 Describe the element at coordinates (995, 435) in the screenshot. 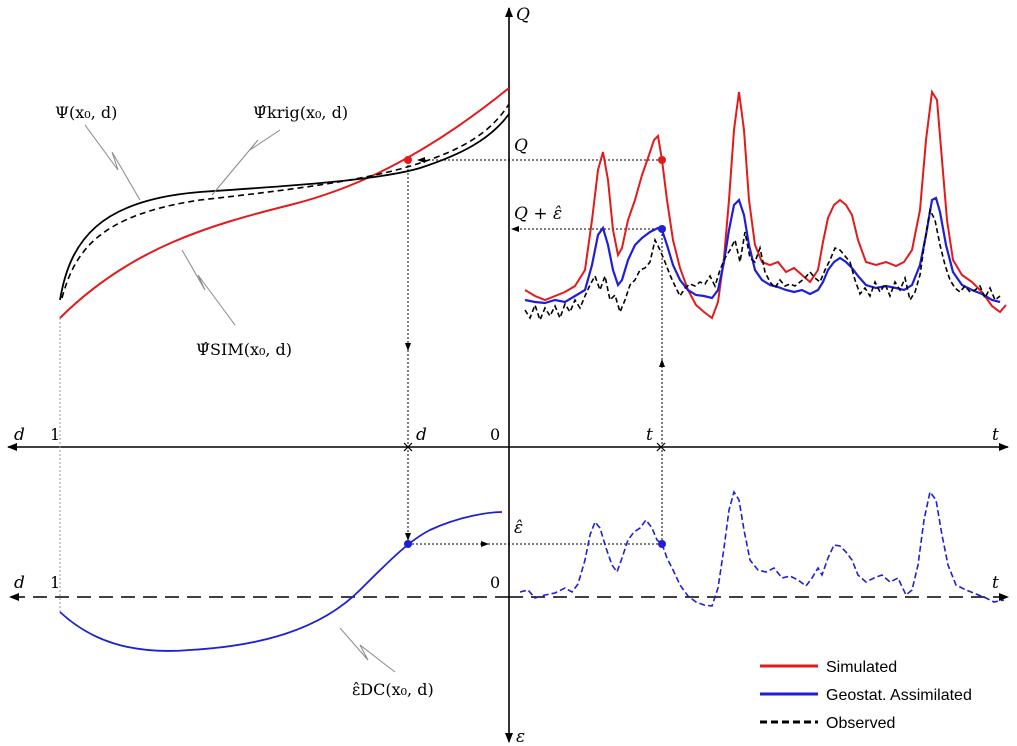

I see `t-axis-label: t` at that location.